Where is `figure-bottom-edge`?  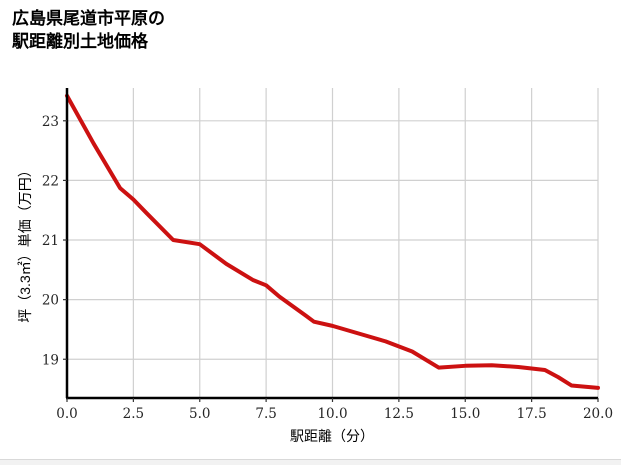 figure-bottom-edge is located at coordinates (310, 462).